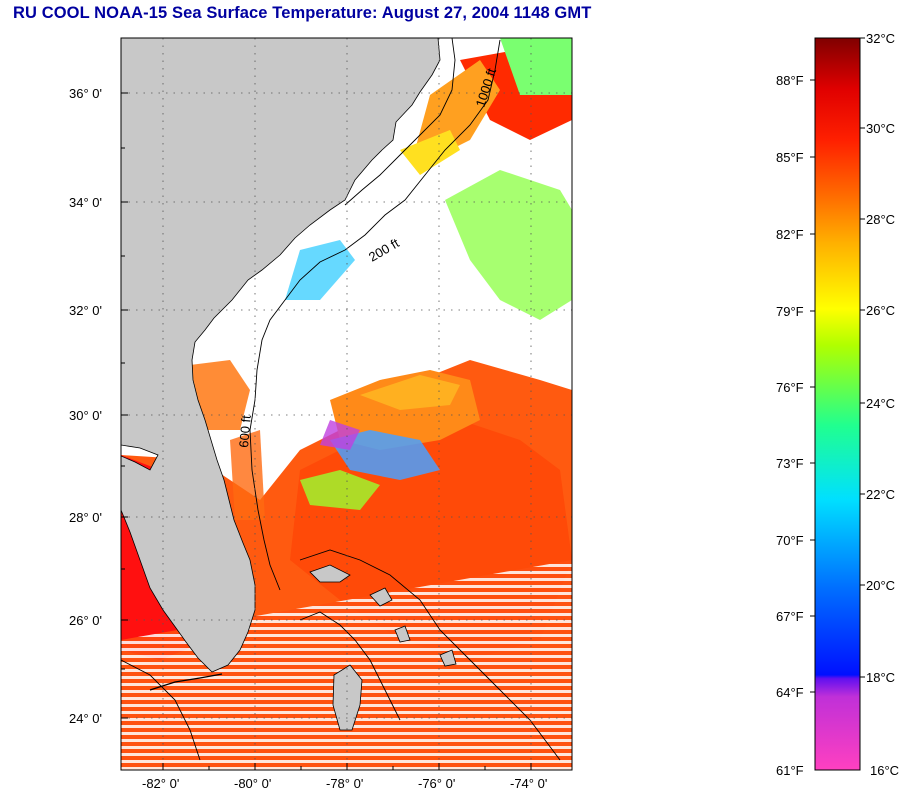 The height and width of the screenshot is (793, 913). Describe the element at coordinates (790, 157) in the screenshot. I see `fahrenheit-label: 85°F` at that location.